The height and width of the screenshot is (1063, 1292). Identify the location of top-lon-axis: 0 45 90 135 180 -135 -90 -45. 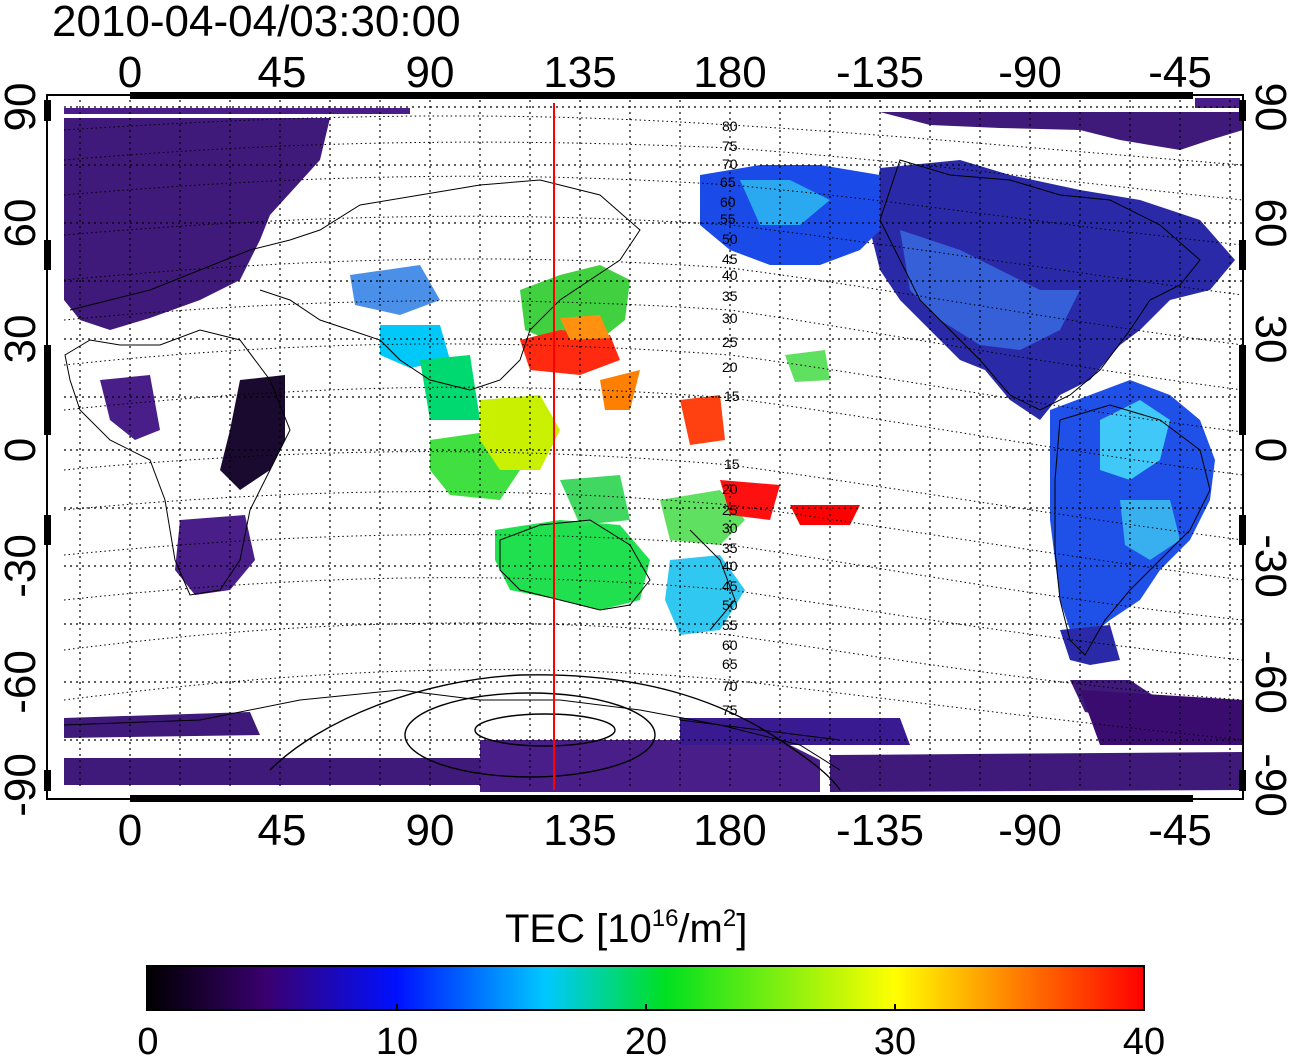
(665, 72).